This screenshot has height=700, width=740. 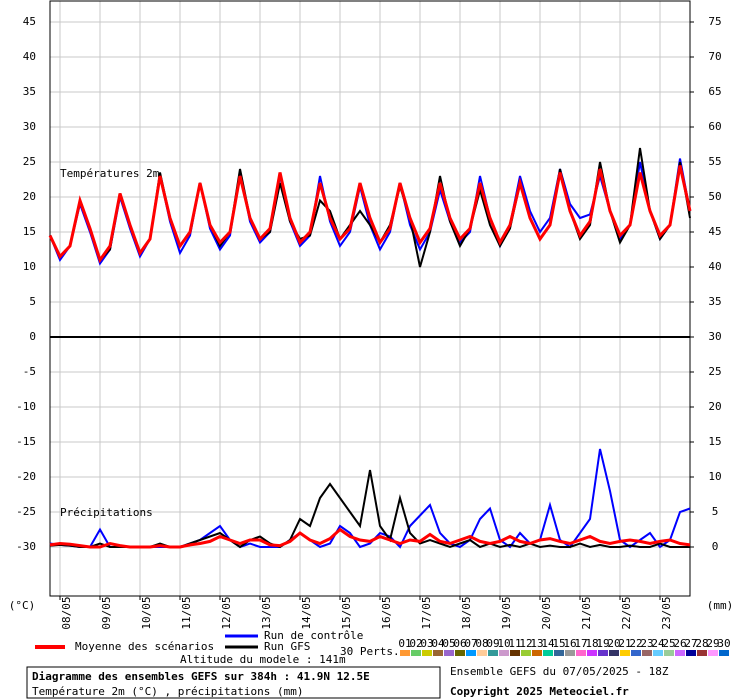 I want to click on x-tick-label: 16/05, so click(x=386, y=612).